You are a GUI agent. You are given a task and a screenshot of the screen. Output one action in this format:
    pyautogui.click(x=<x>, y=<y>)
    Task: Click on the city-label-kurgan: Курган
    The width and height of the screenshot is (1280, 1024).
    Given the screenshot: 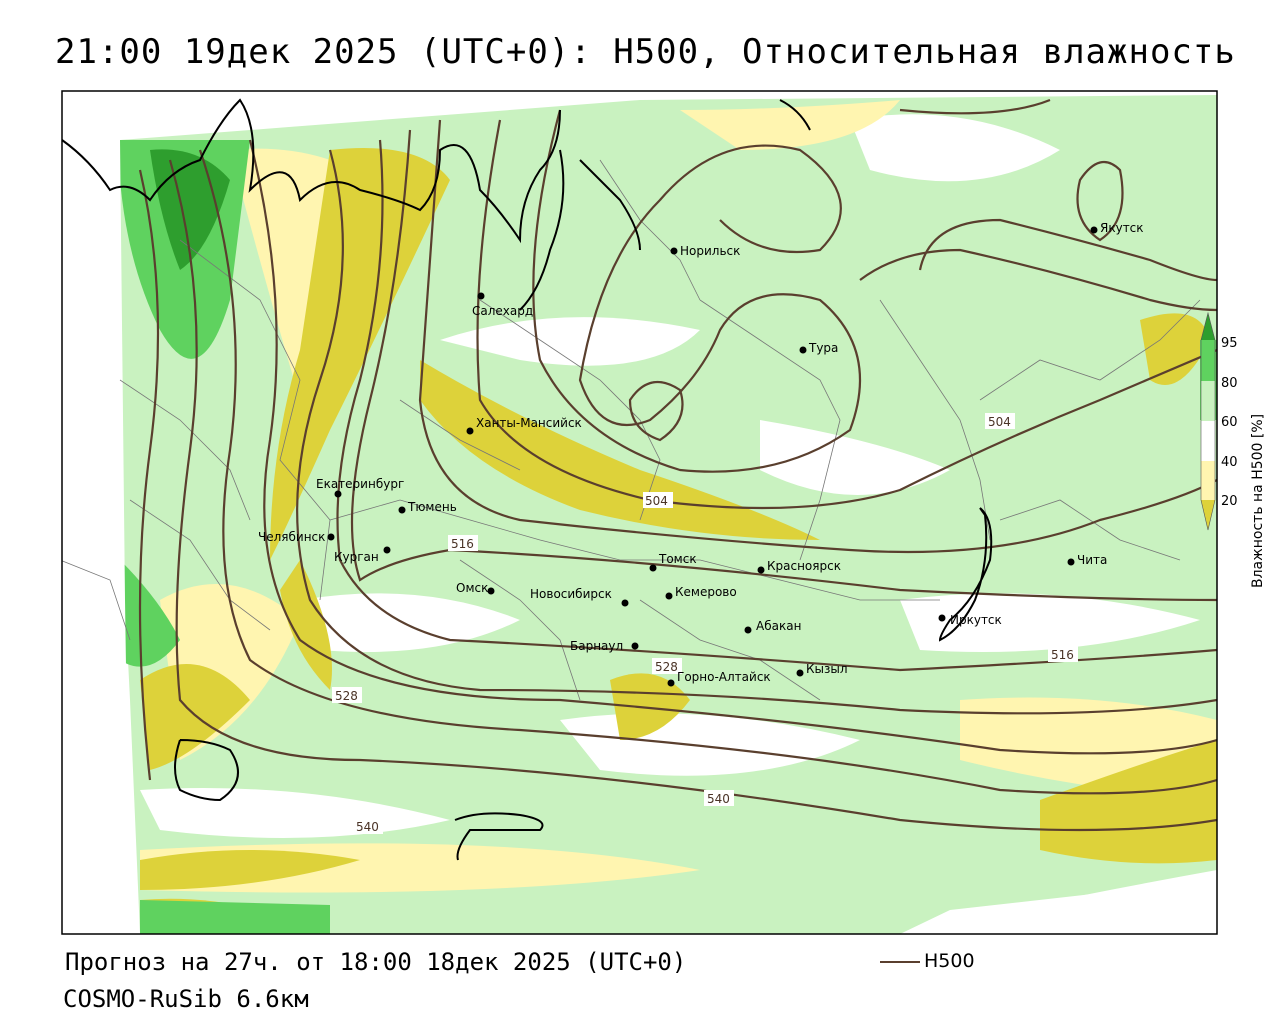 What is the action you would take?
    pyautogui.click(x=356, y=557)
    